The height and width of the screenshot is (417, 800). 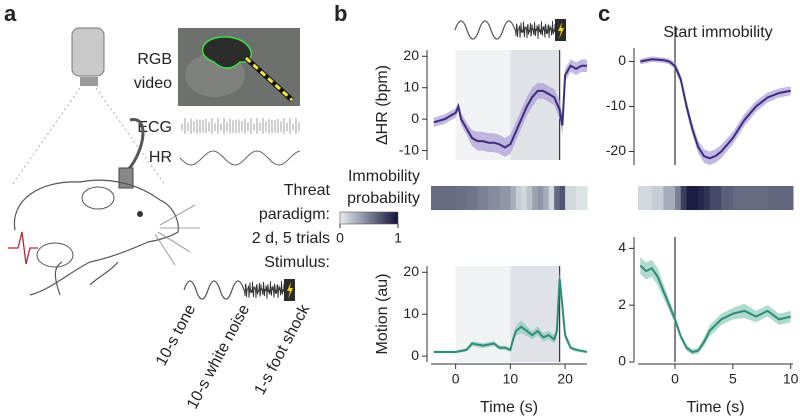 I want to click on y-axis-label: Motion (au), so click(x=382, y=314).